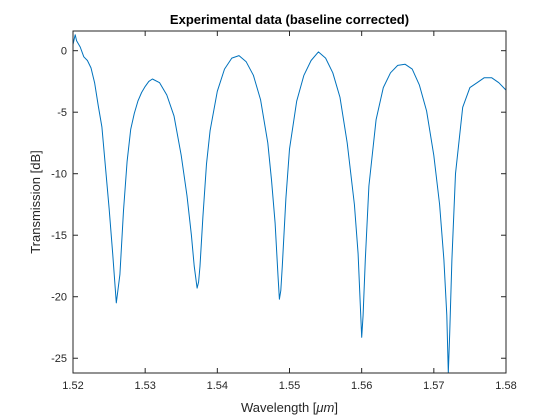  I want to click on y-tick-label: -20, so click(59, 298).